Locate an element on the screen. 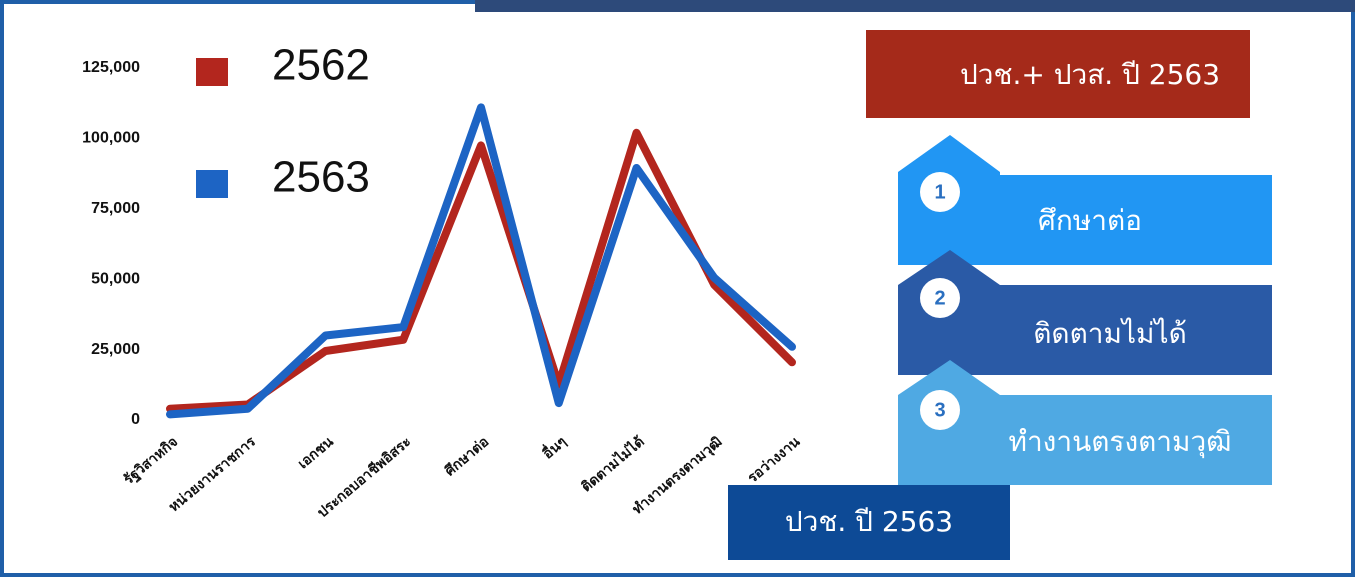  rank-number: 3 is located at coordinates (939, 410).